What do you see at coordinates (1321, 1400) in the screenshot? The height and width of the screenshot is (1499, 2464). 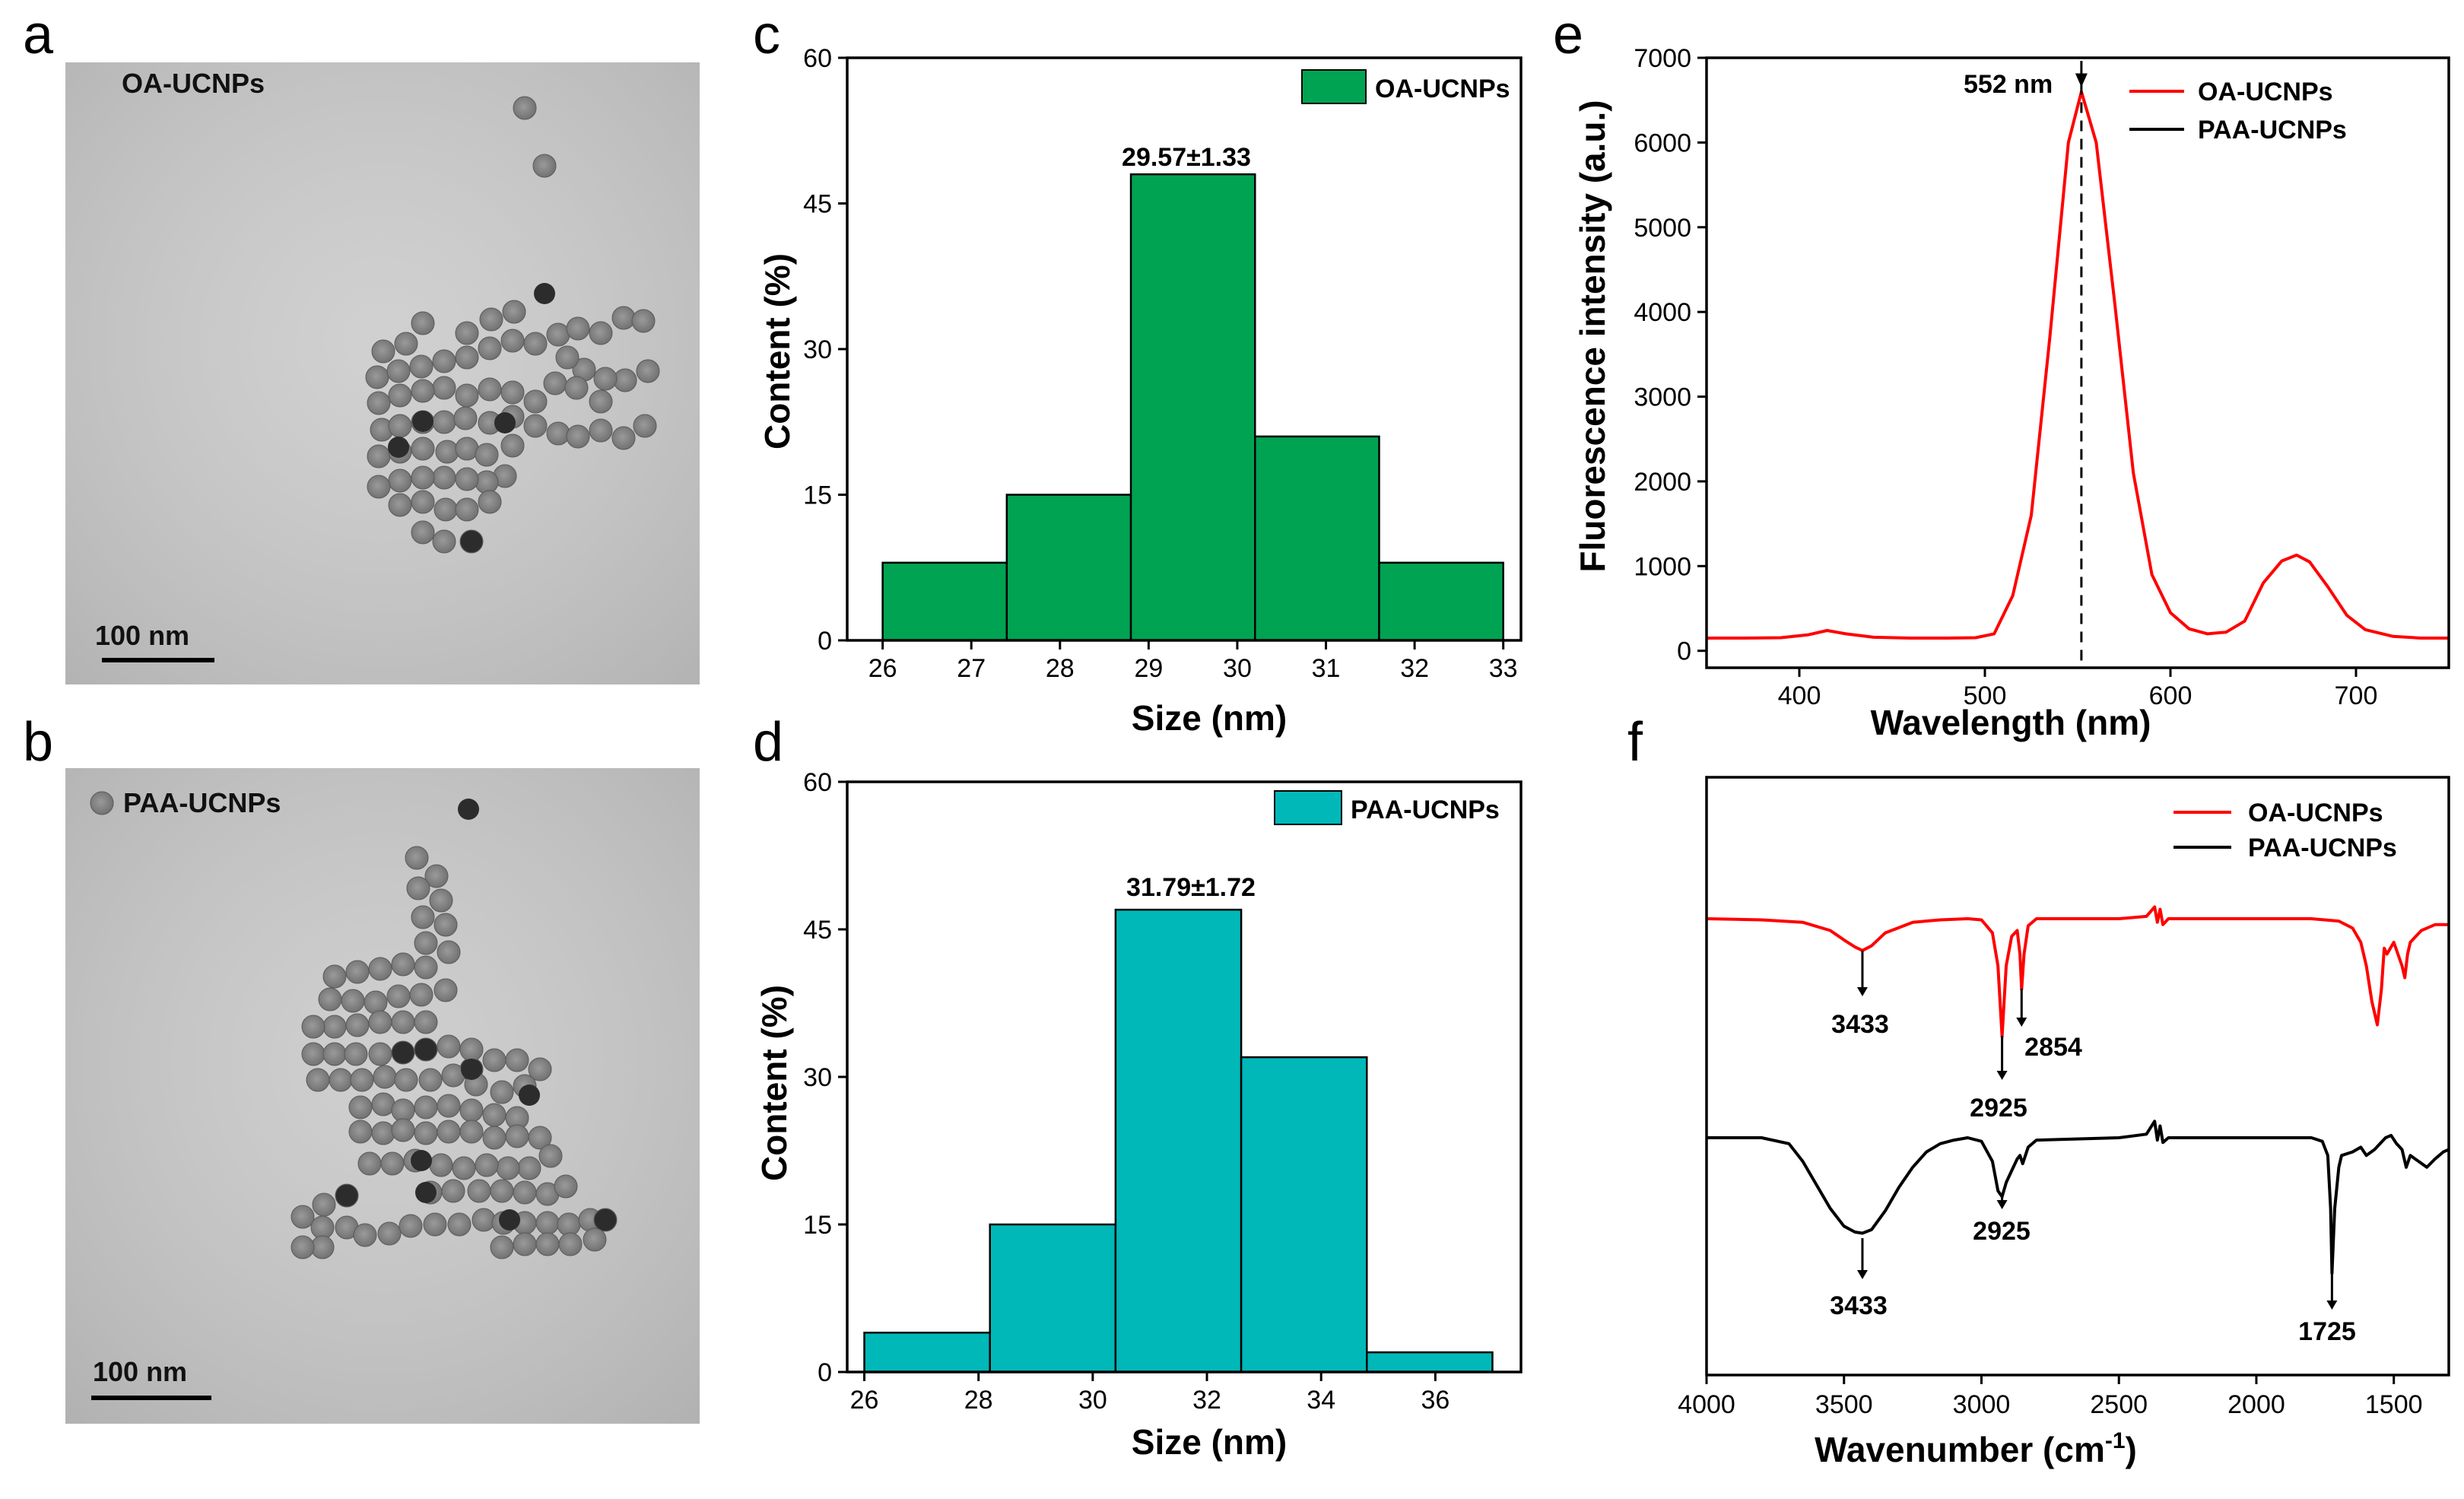 I see `x-tick-label-d: 34` at bounding box center [1321, 1400].